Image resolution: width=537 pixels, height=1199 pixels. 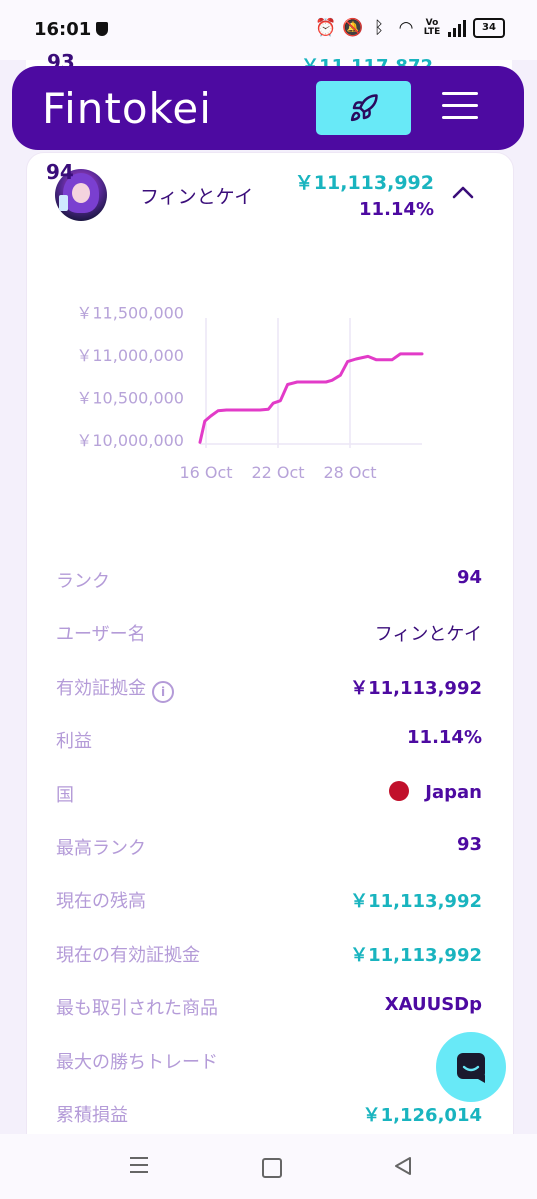 What do you see at coordinates (269, 901) in the screenshot?
I see `stats-row: 現在の残高 ￥11,113,992` at bounding box center [269, 901].